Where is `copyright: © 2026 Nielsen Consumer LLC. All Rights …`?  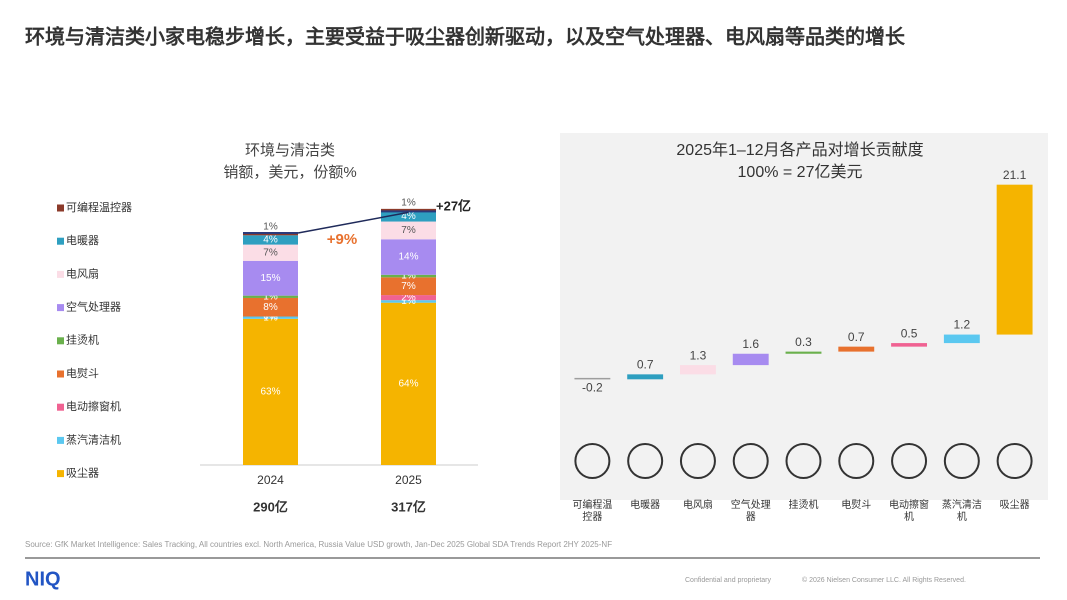
copyright: © 2026 Nielsen Consumer LLC. All Rights … is located at coordinates (884, 580).